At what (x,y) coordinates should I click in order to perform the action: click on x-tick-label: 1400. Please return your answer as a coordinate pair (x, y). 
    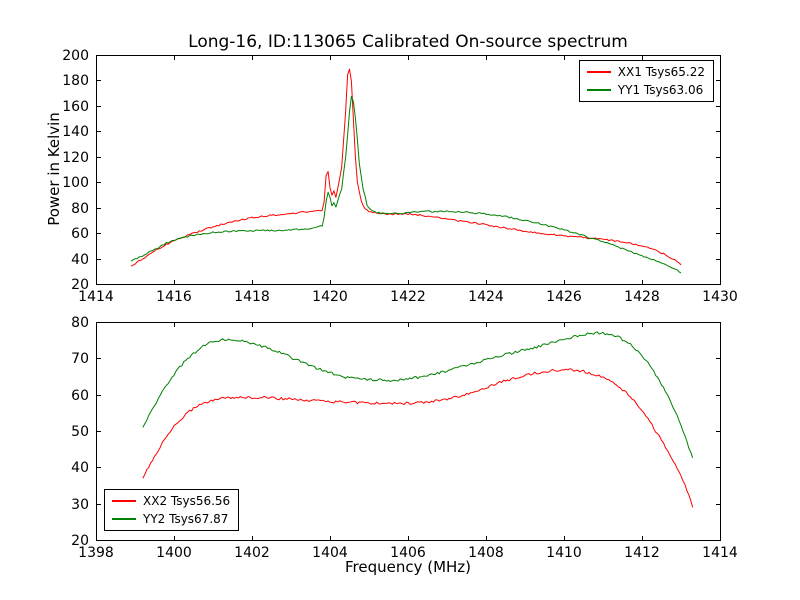
    Looking at the image, I should click on (174, 553).